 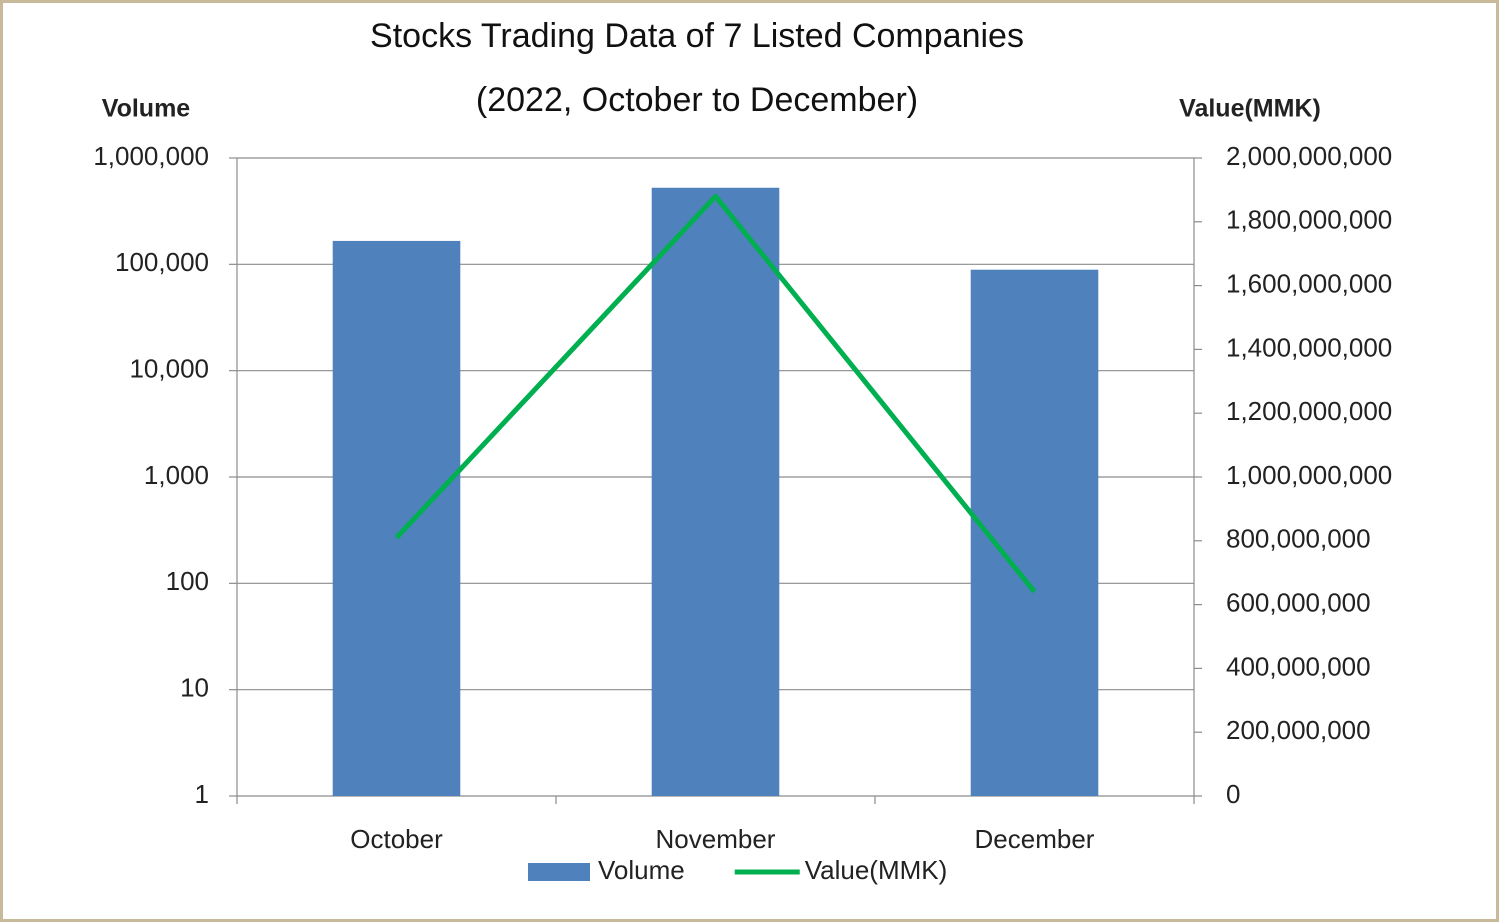 I want to click on y-tick-label: 10, so click(x=194, y=688).